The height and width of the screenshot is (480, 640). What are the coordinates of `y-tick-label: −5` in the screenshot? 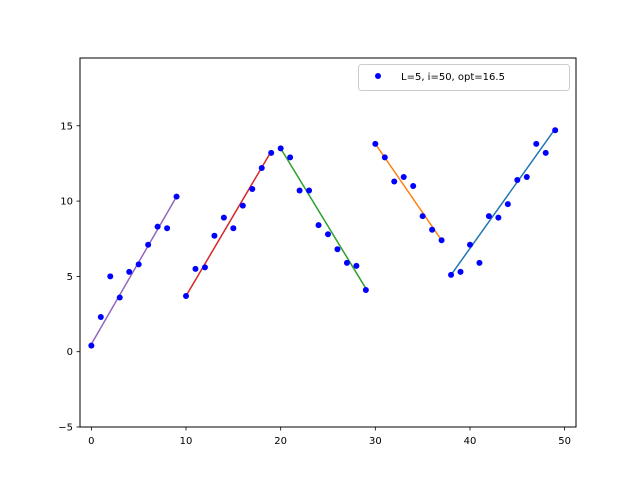 It's located at (65, 428).